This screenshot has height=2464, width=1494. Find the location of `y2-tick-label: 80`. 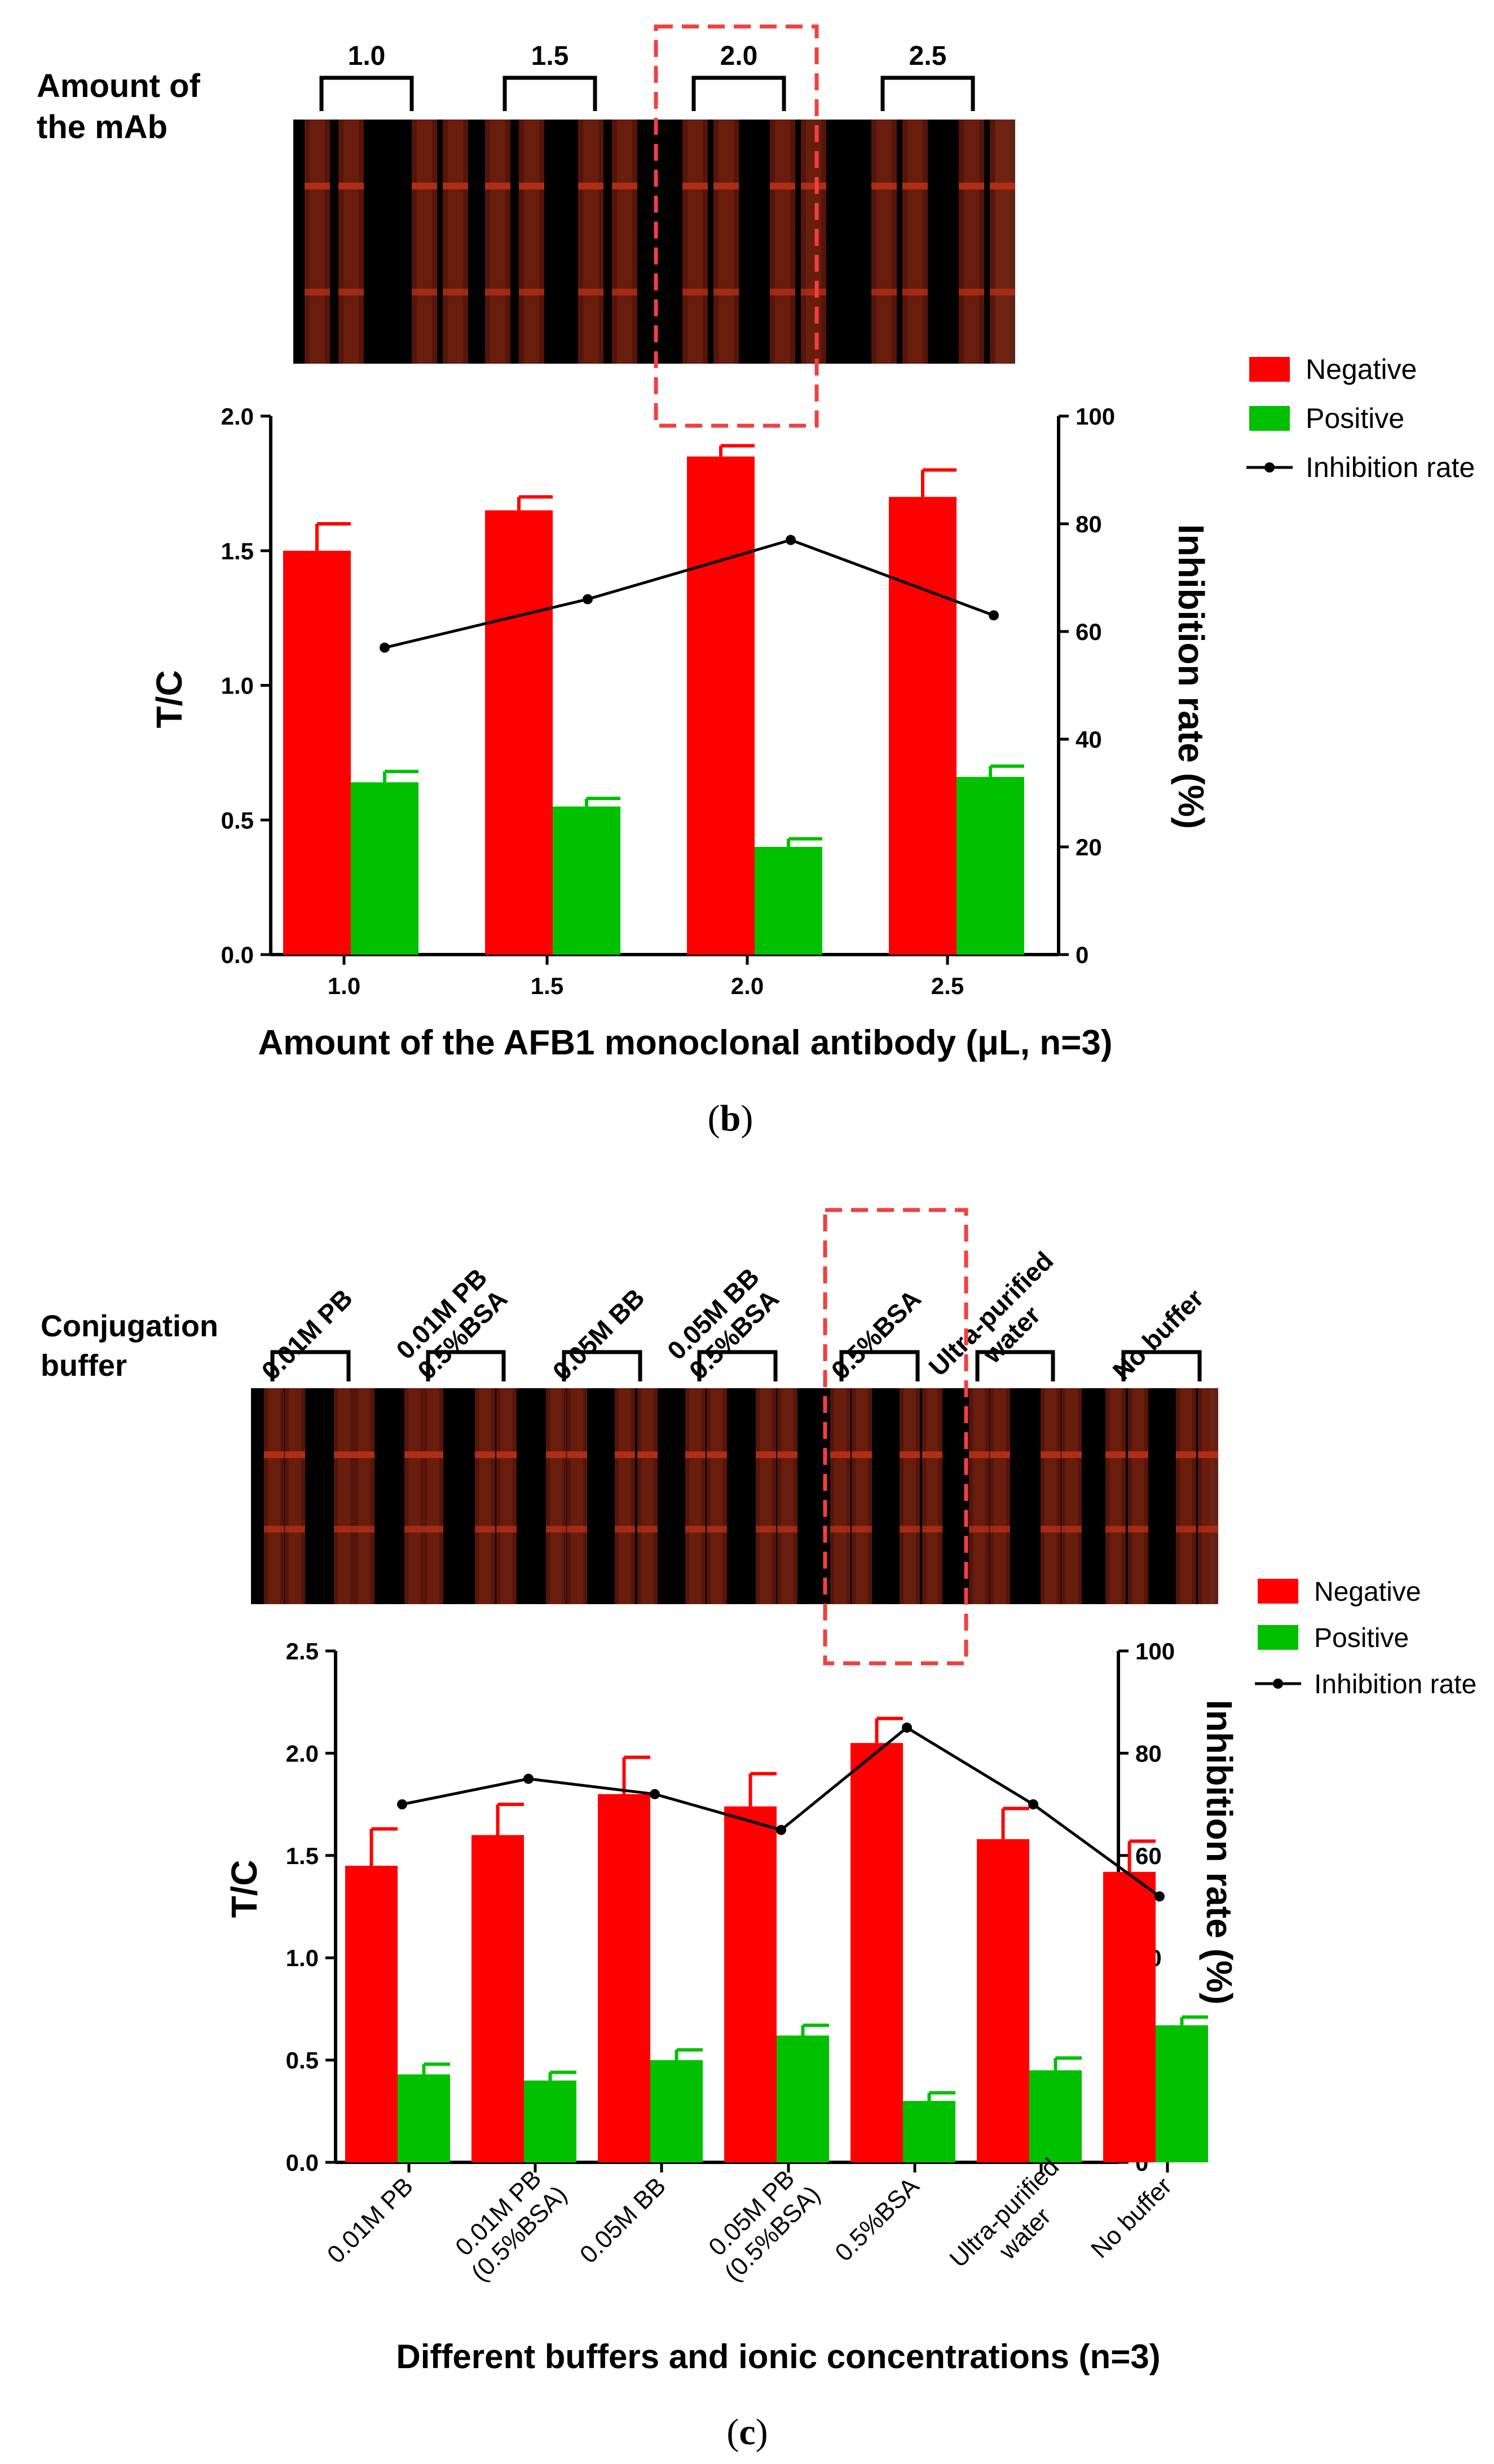

y2-tick-label: 80 is located at coordinates (1148, 1754).